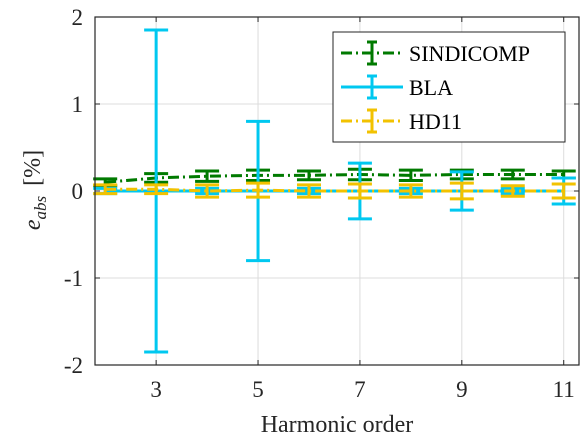 This screenshot has height=438, width=584. What do you see at coordinates (258, 389) in the screenshot?
I see `x-tick-label: 5` at bounding box center [258, 389].